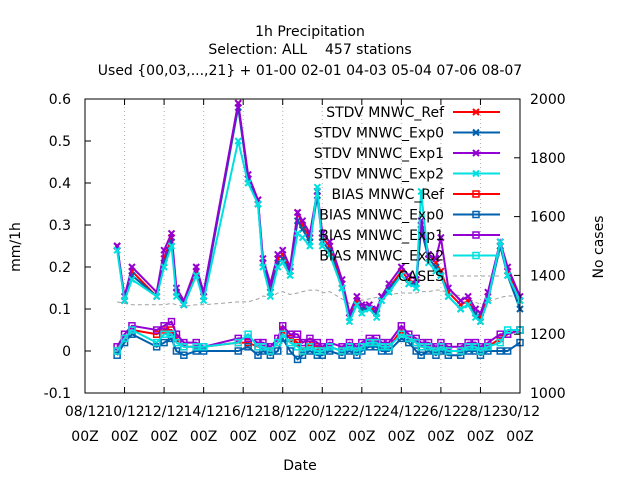  Describe the element at coordinates (548, 100) in the screenshot. I see `y2-tick-label: 2000` at that location.